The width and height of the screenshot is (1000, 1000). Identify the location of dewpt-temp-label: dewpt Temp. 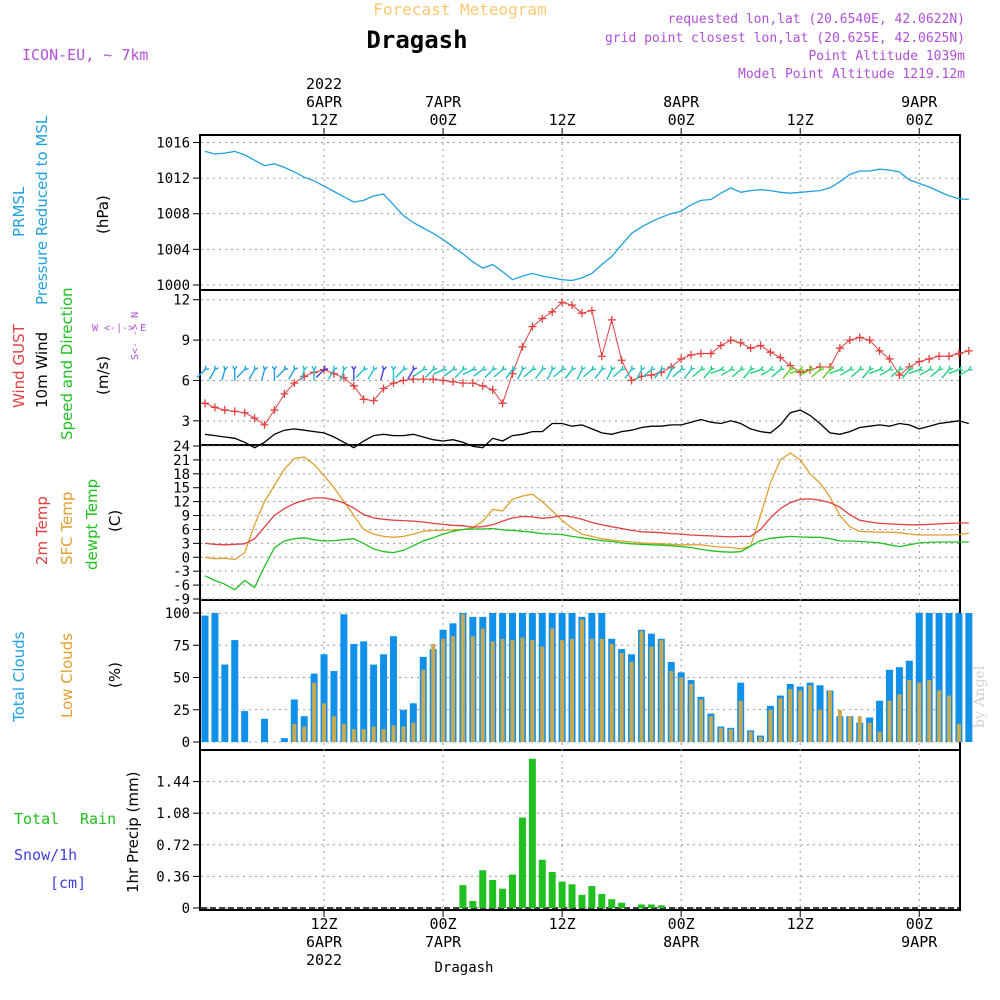
(92, 524).